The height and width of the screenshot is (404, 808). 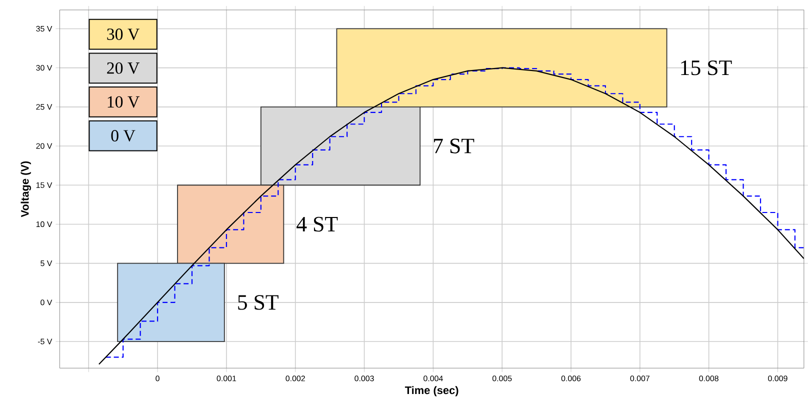 What do you see at coordinates (431, 391) in the screenshot?
I see `x-axis-title: Time (sec)` at bounding box center [431, 391].